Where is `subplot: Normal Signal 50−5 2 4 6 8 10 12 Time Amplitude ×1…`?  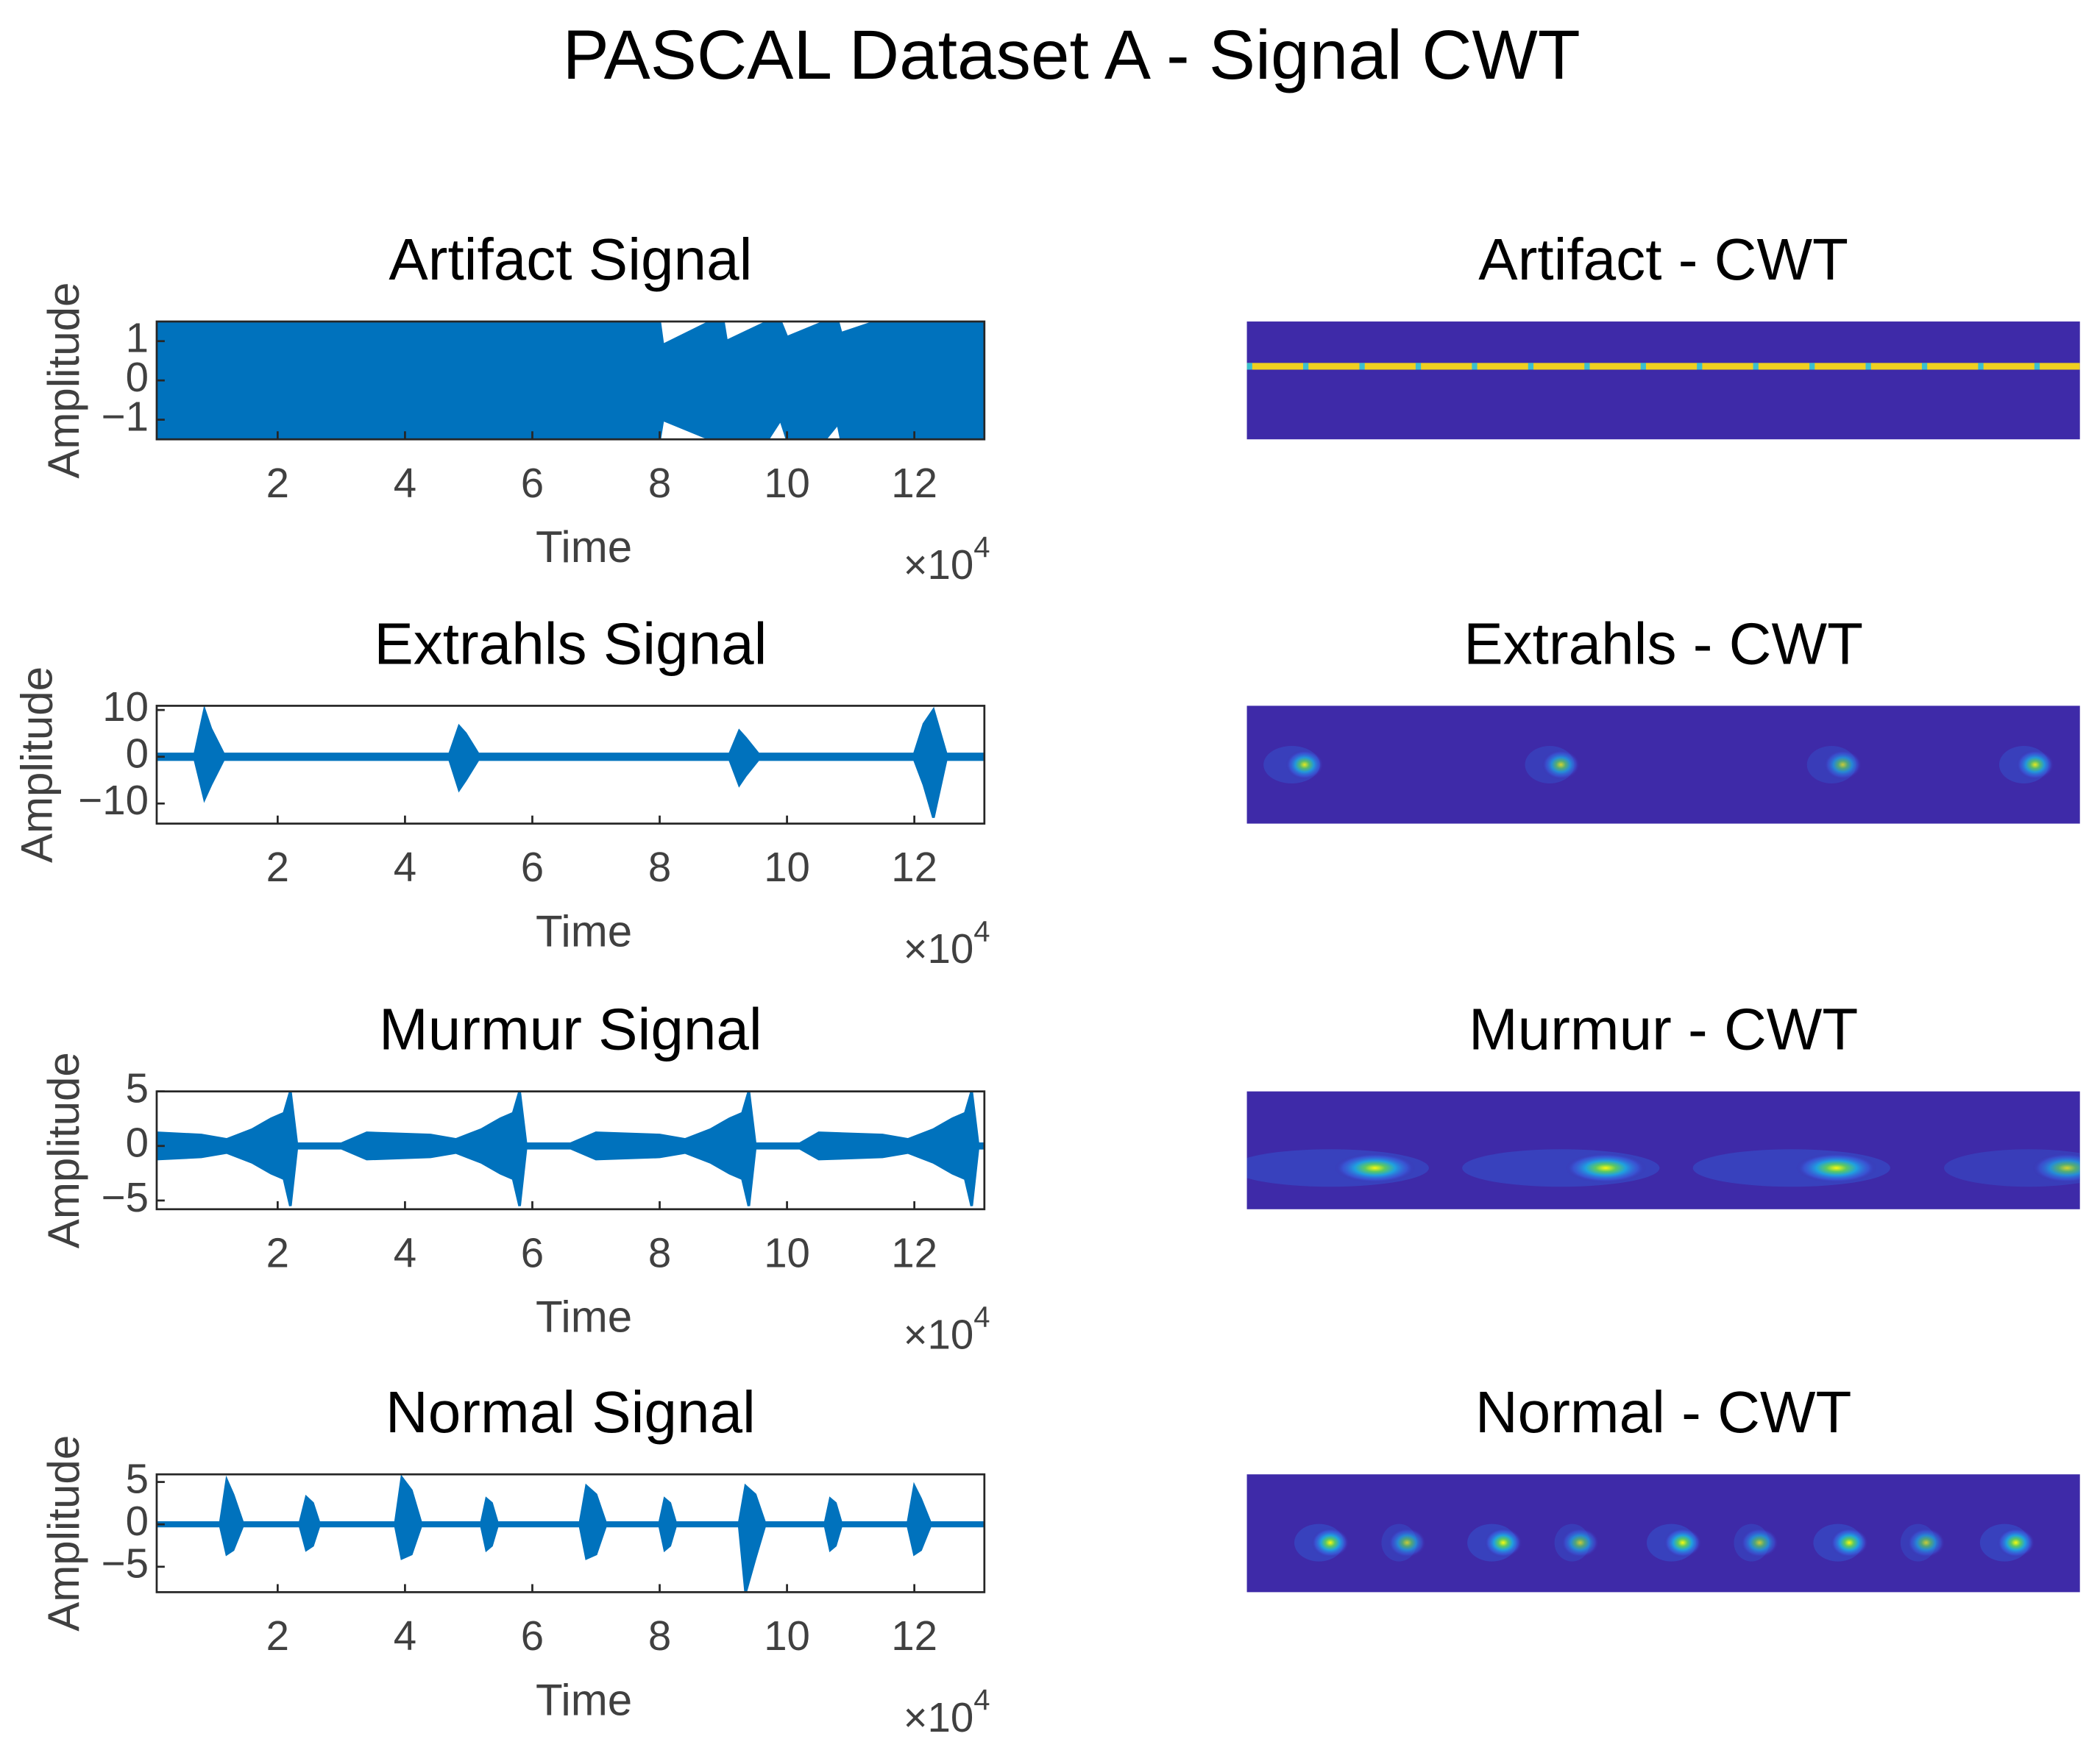 subplot: Normal Signal 50−5 2 4 6 8 10 12 Time Amplitude ×1… is located at coordinates (514, 1559).